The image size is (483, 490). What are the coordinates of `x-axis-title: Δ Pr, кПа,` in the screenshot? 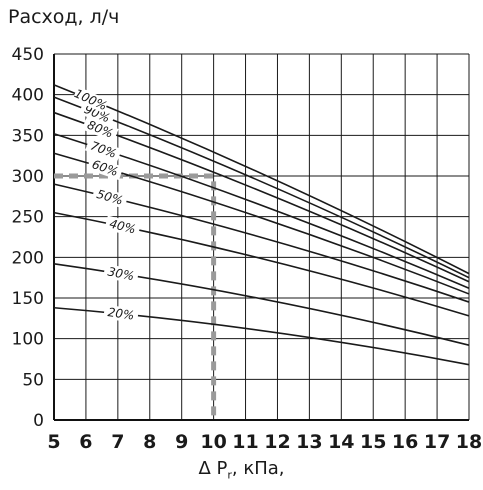 It's located at (241, 470).